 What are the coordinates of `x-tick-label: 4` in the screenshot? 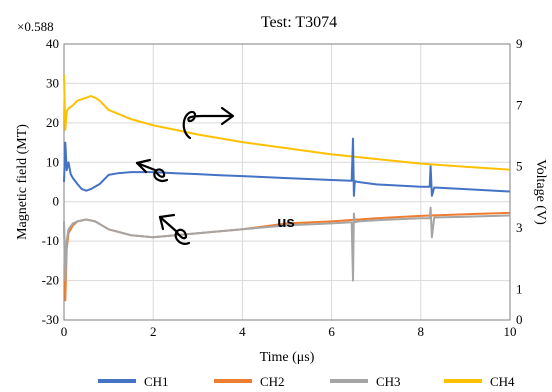 It's located at (242, 331).